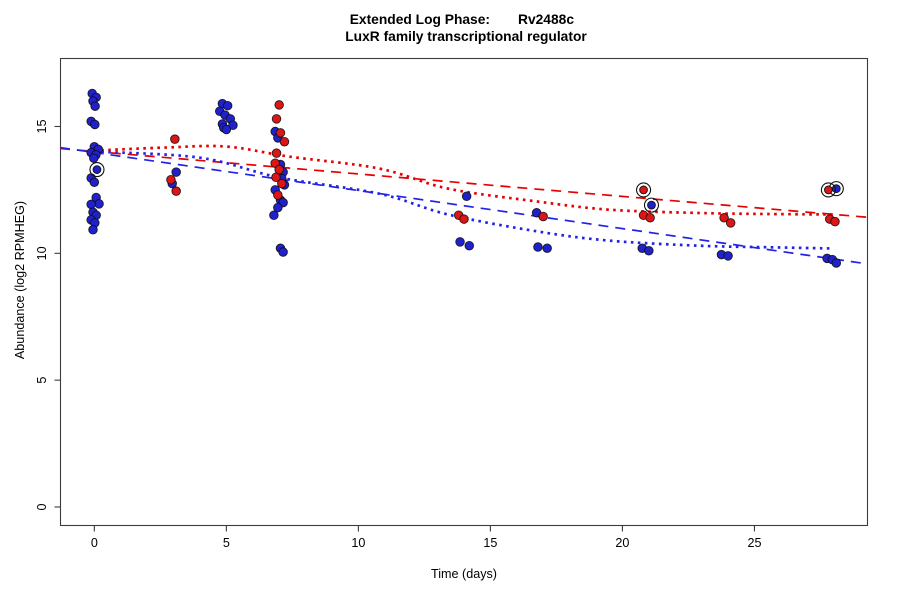 This screenshot has height=605, width=900. I want to click on plot-title-gene: Rv2488c, so click(546, 19).